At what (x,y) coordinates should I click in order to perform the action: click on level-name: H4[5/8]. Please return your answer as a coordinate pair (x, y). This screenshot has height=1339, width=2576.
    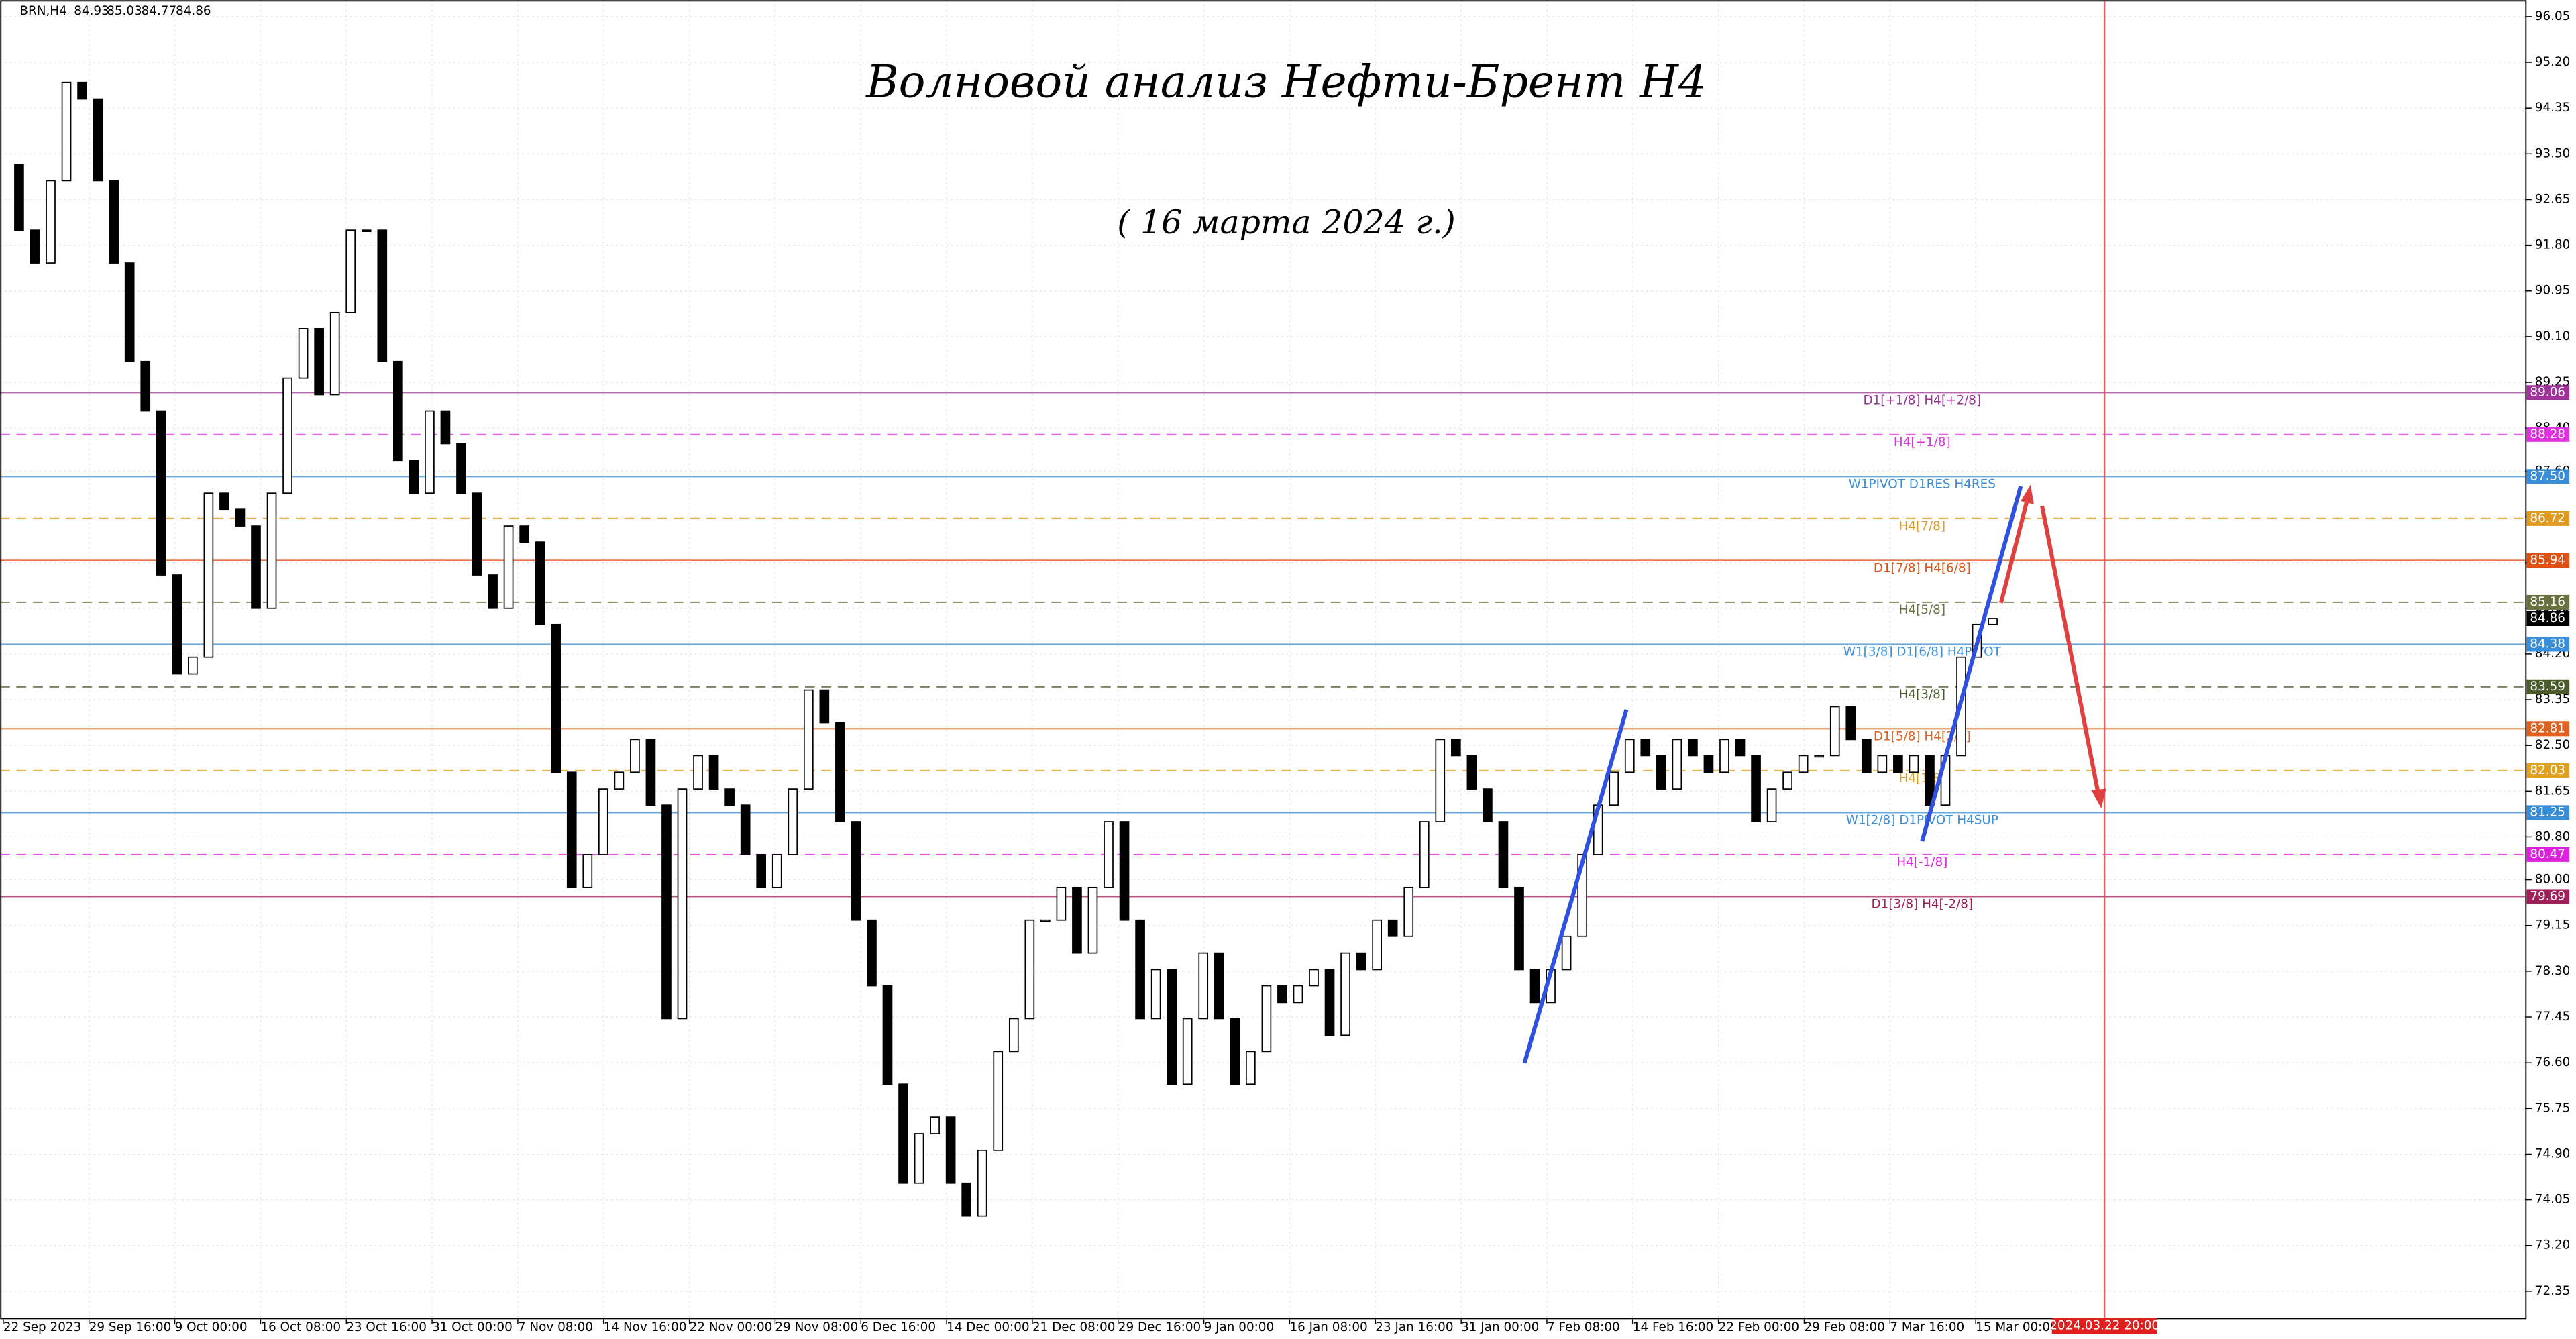
    Looking at the image, I should click on (1922, 610).